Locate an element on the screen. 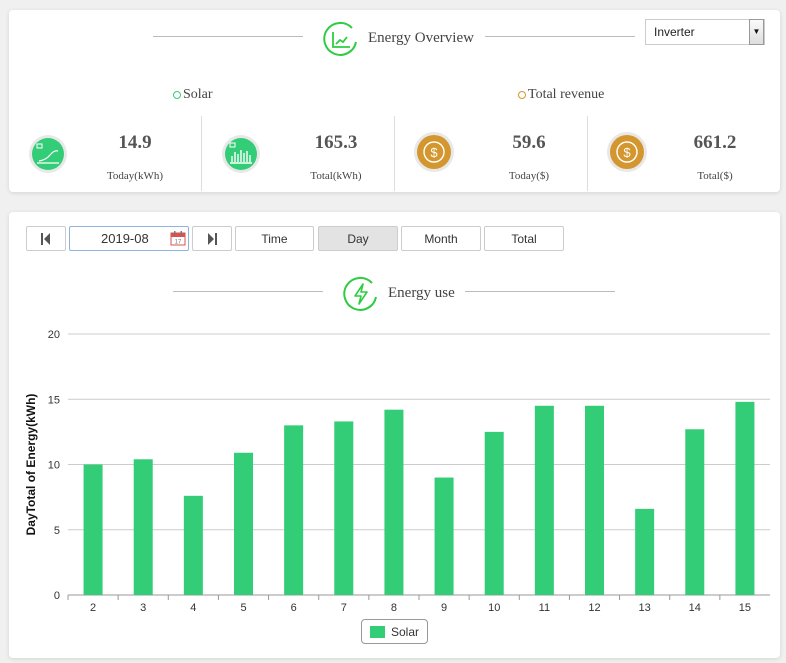  stat-revenue-today: $ 59.6 Today($) is located at coordinates (491, 153).